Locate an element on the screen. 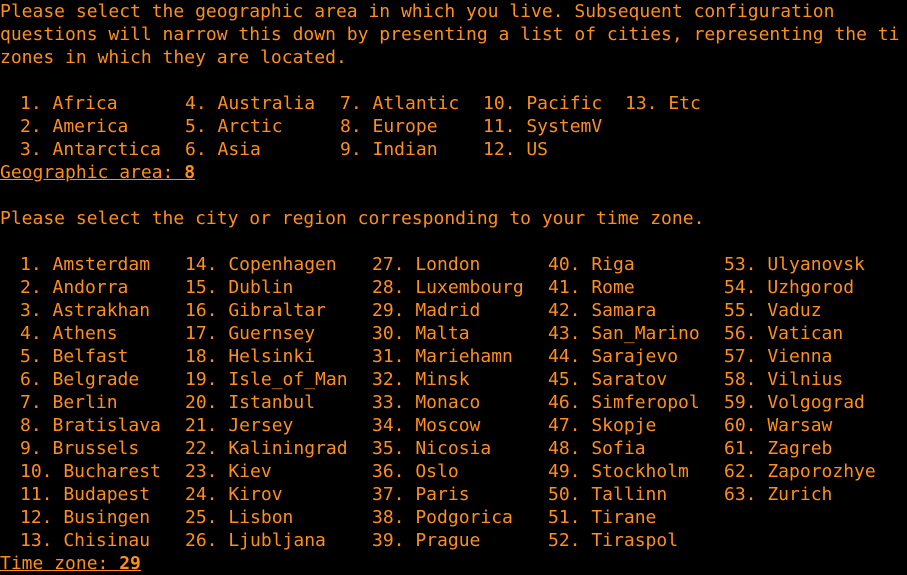 The height and width of the screenshot is (575, 907). city-option: 24. Kirov is located at coordinates (234, 494).